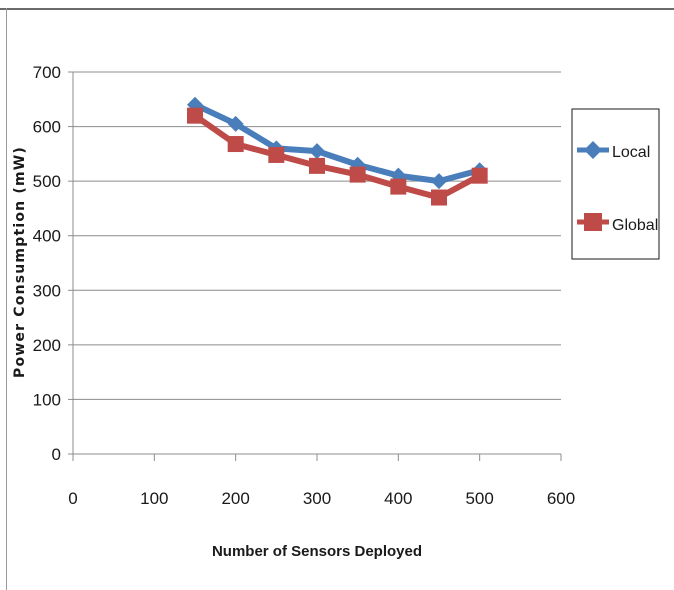 The height and width of the screenshot is (590, 674). Describe the element at coordinates (593, 150) in the screenshot. I see `legend-marker-local` at that location.